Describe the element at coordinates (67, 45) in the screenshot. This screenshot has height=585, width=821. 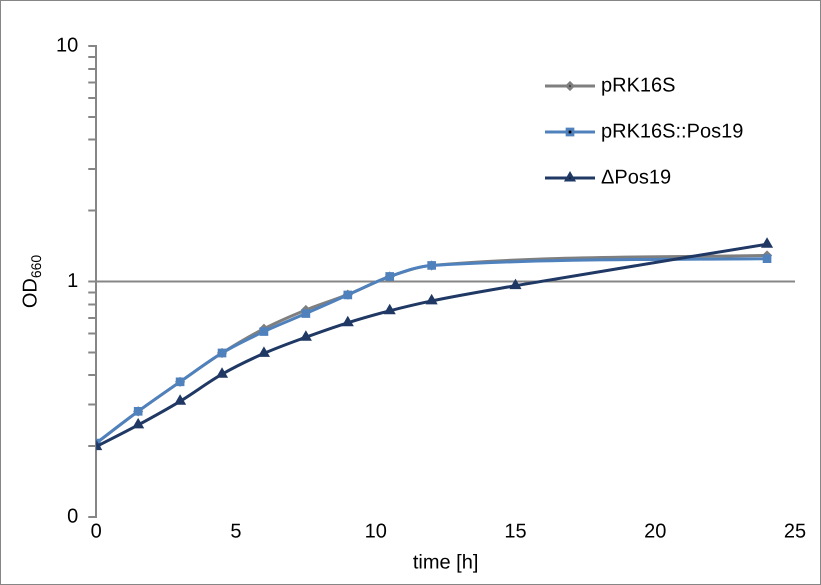
I see `y-tick-label: 10` at that location.